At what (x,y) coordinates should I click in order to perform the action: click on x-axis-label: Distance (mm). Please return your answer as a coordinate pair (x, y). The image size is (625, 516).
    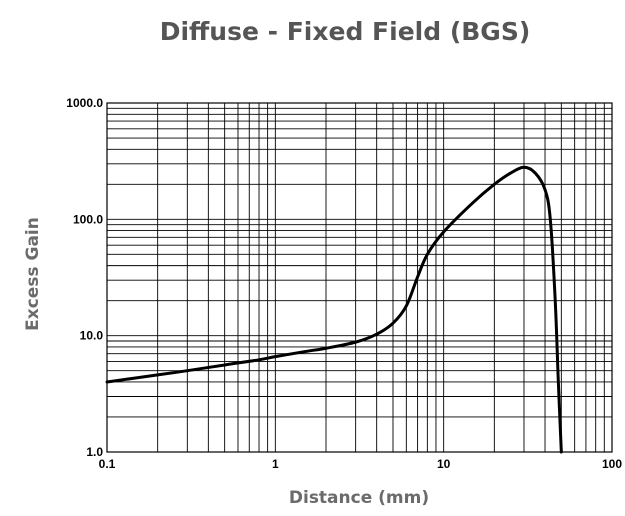
    Looking at the image, I should click on (359, 498).